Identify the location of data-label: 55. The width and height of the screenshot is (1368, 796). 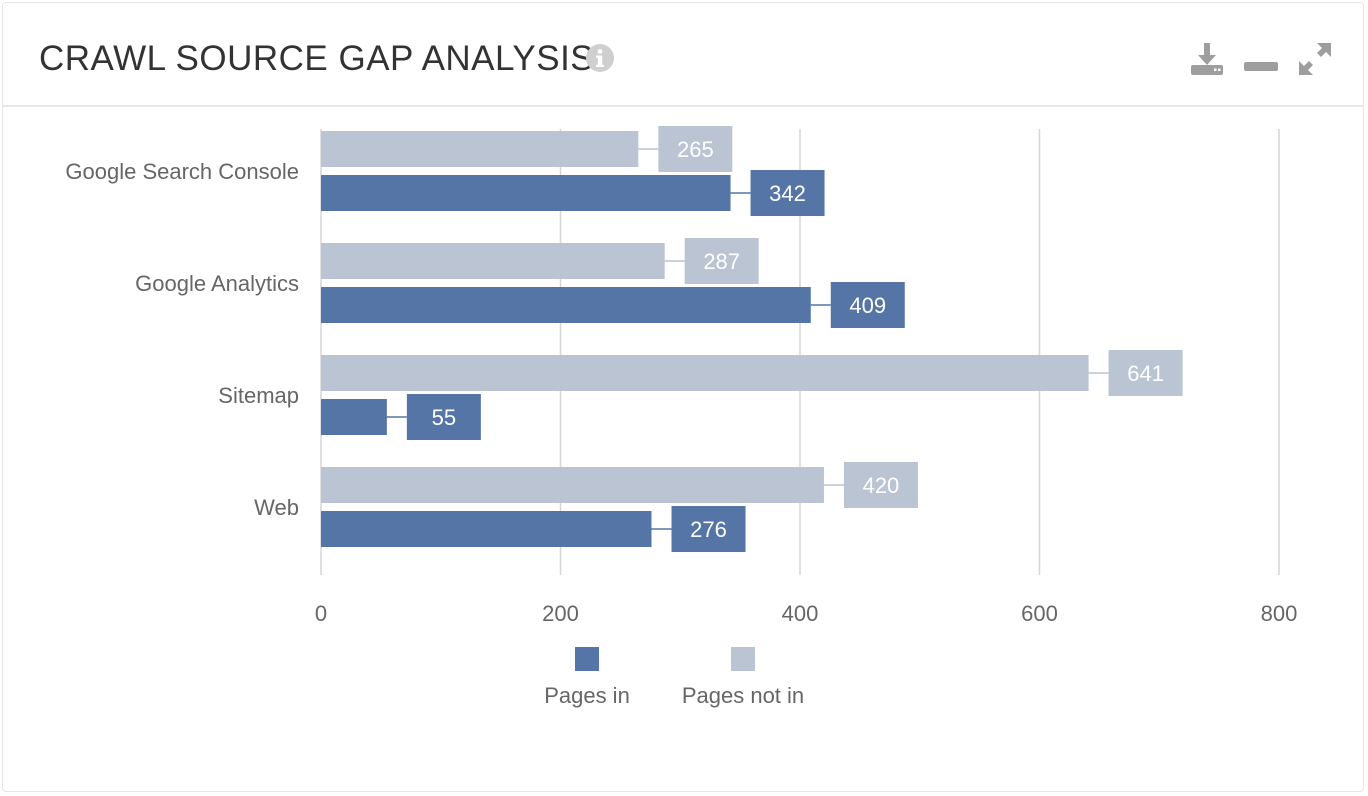
(444, 417).